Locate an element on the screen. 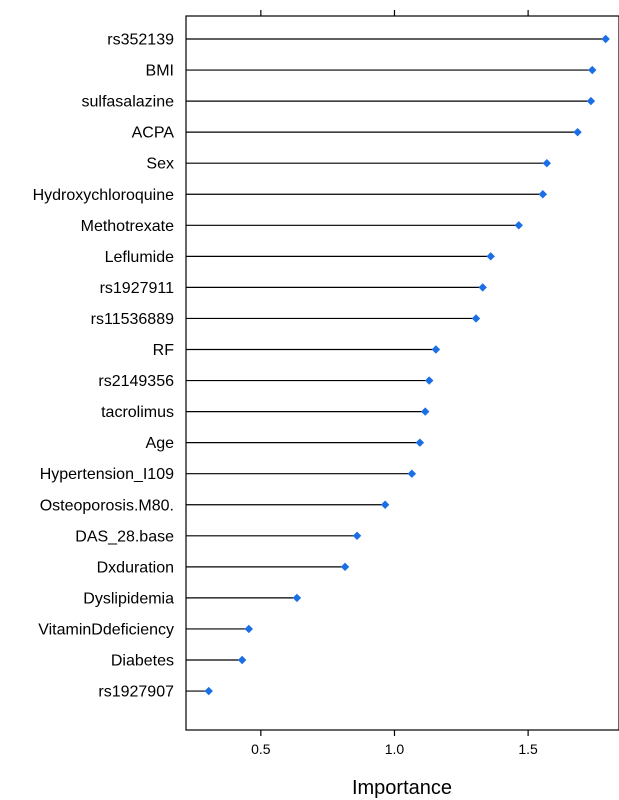 This screenshot has height=800, width=619. category-label: Methotrexate is located at coordinates (127, 226).